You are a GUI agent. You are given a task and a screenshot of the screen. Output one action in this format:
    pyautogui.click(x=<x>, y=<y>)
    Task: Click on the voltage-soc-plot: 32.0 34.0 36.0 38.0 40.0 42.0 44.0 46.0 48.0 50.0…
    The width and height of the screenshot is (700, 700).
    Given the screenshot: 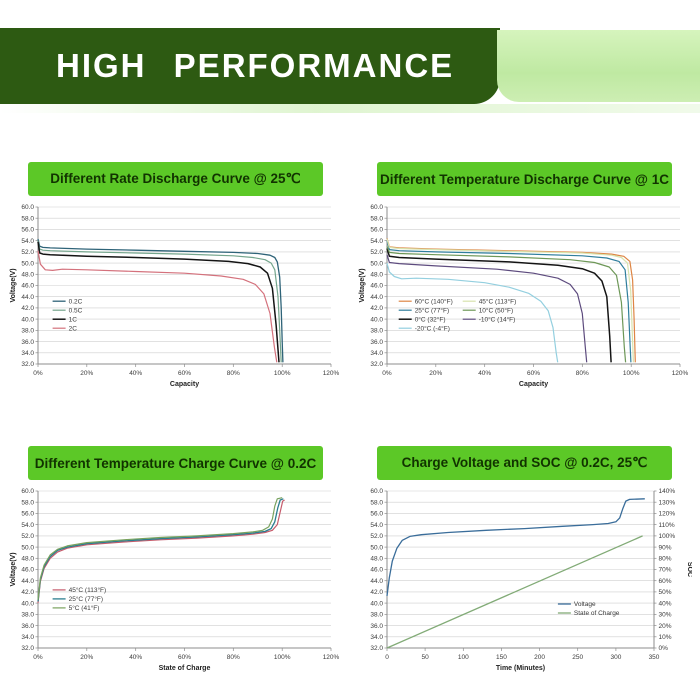 What is the action you would take?
    pyautogui.click(x=531, y=580)
    